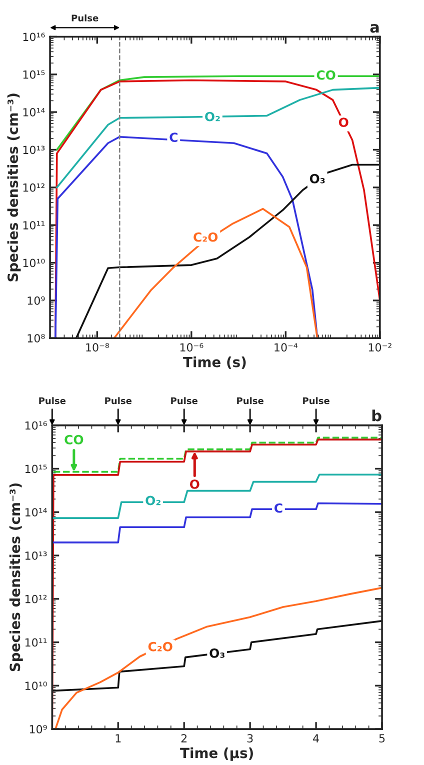 The width and height of the screenshot is (424, 765). Describe the element at coordinates (374, 28) in the screenshot. I see `chart-title: a` at that location.